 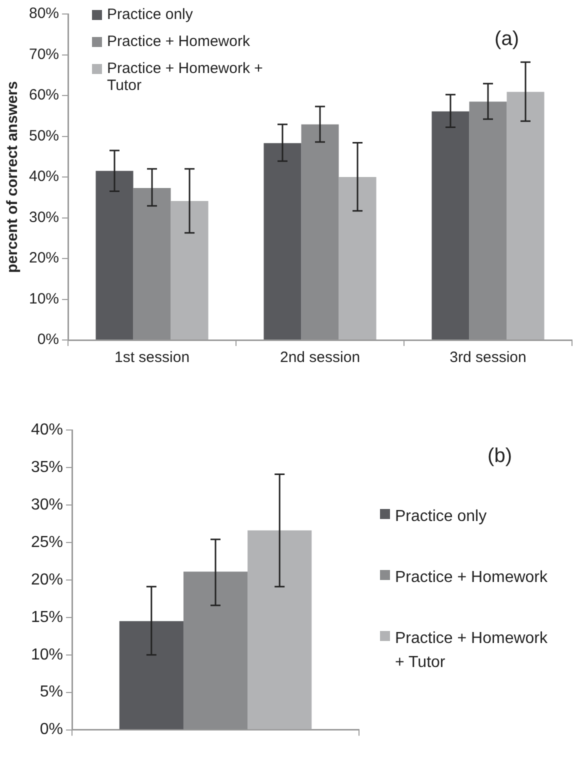 What do you see at coordinates (152, 357) in the screenshot?
I see `x-tick-label: 1st session` at bounding box center [152, 357].